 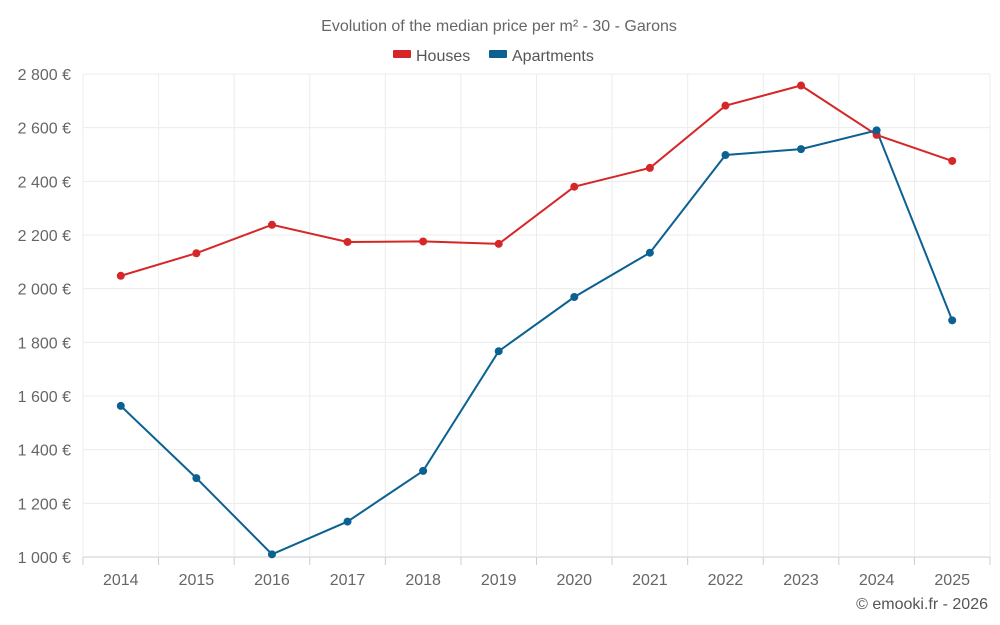 I want to click on legend-swatch-apartments, so click(x=498, y=54).